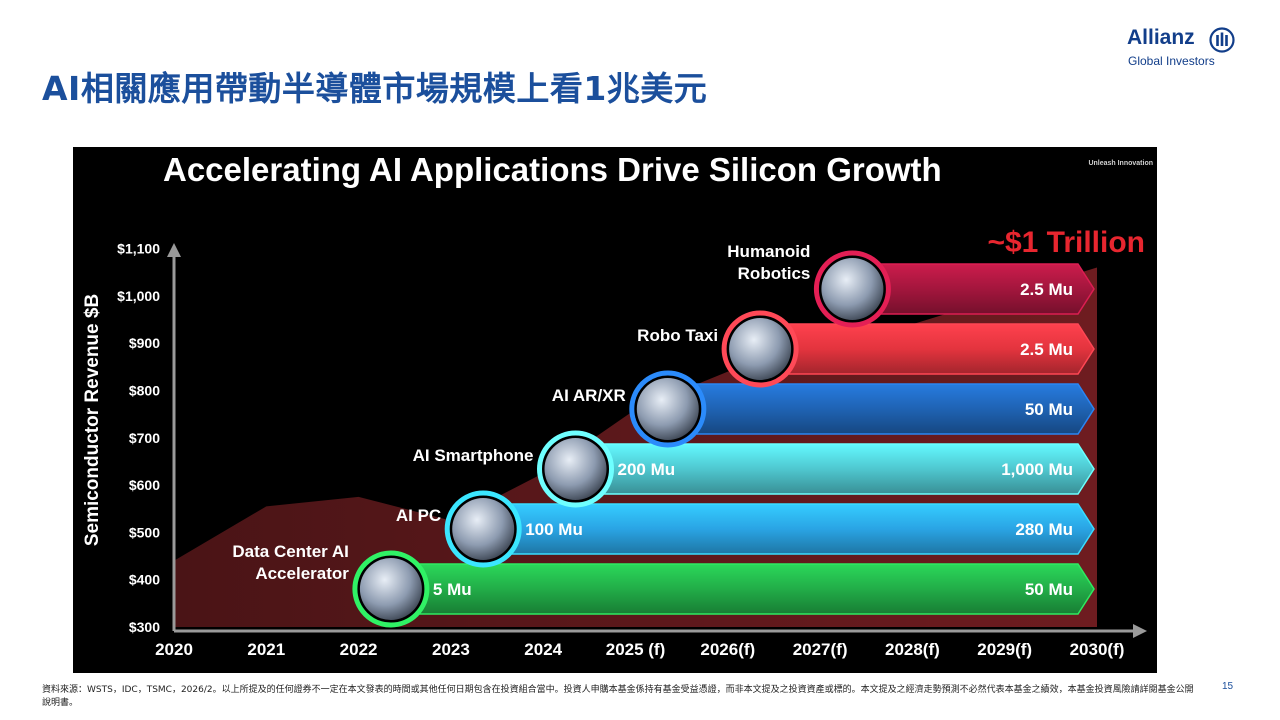  I want to click on y-axis-arrow, so click(174, 250).